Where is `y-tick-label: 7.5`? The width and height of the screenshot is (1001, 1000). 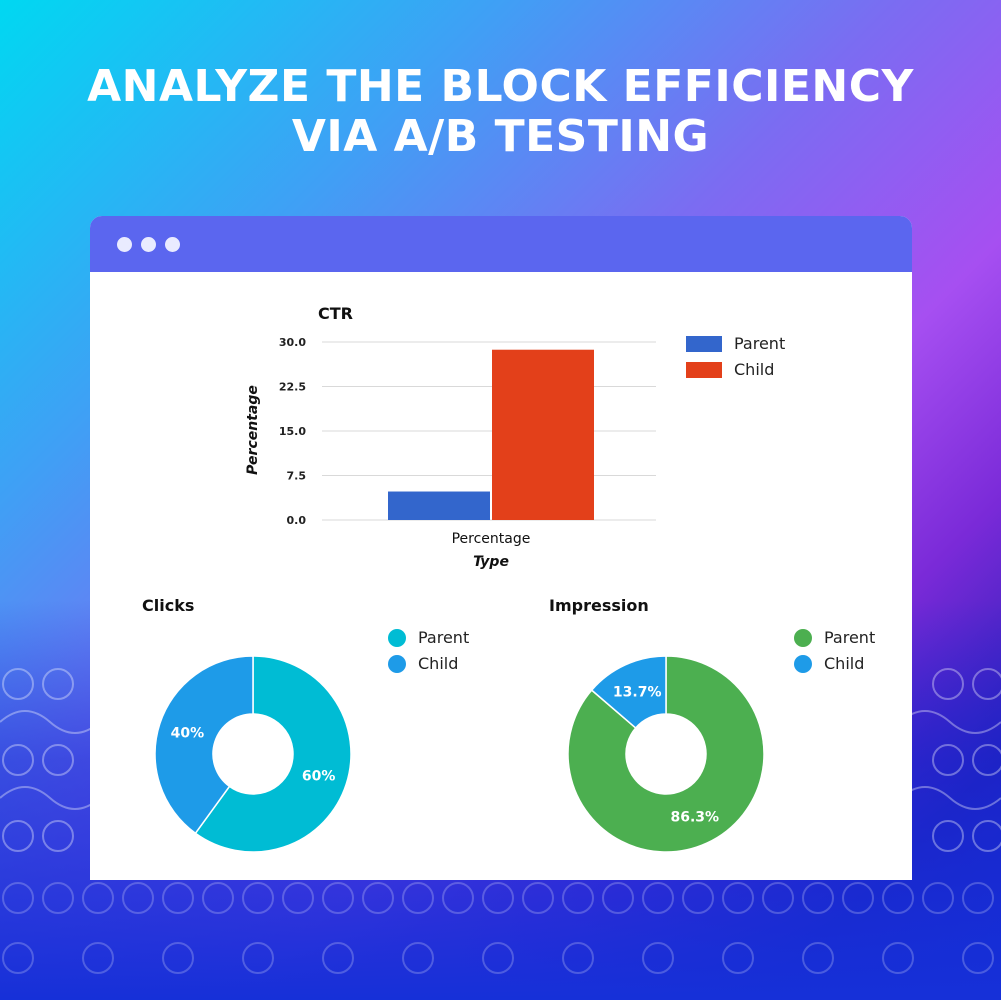
y-tick-label: 7.5 is located at coordinates (297, 476).